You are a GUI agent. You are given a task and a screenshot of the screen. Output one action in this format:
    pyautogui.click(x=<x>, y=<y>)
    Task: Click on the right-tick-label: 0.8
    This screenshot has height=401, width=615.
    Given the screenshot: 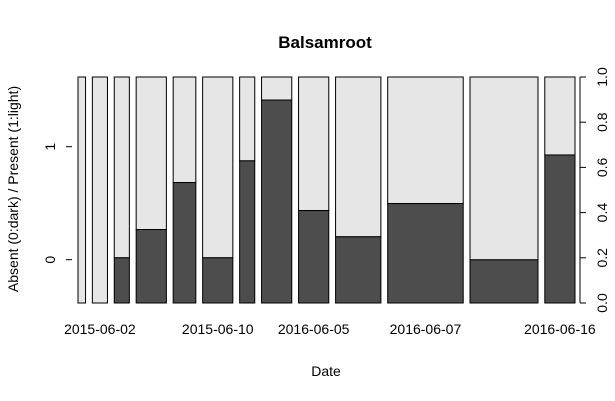 What is the action you would take?
    pyautogui.click(x=602, y=122)
    